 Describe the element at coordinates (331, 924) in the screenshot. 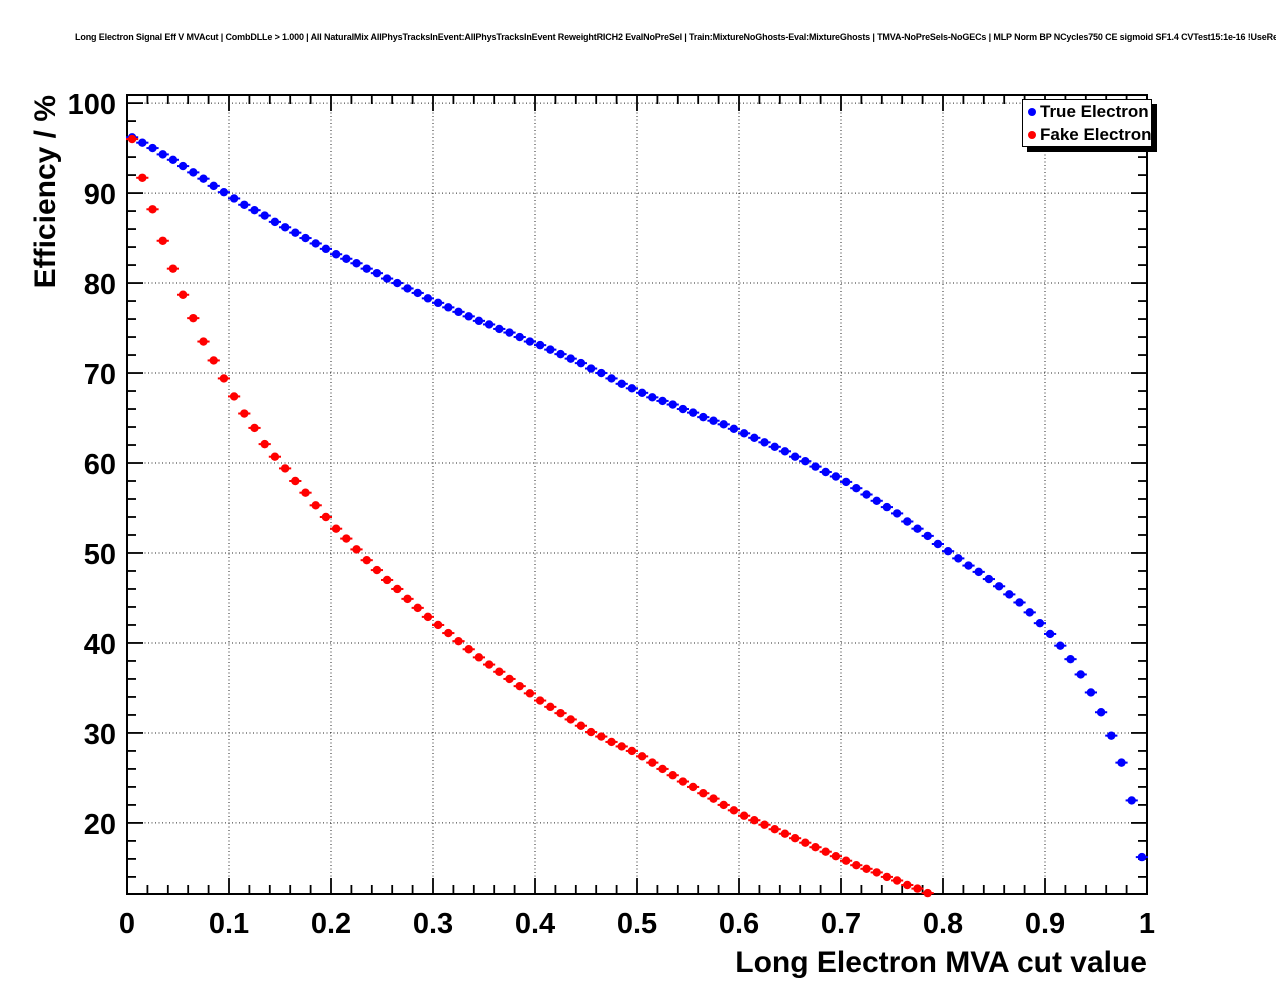

I see `x-tick-label: 0.2` at that location.